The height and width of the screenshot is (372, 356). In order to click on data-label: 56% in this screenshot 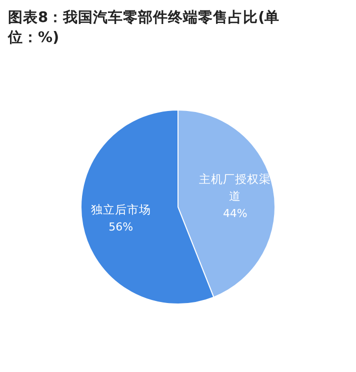, I will do `click(121, 227)`.